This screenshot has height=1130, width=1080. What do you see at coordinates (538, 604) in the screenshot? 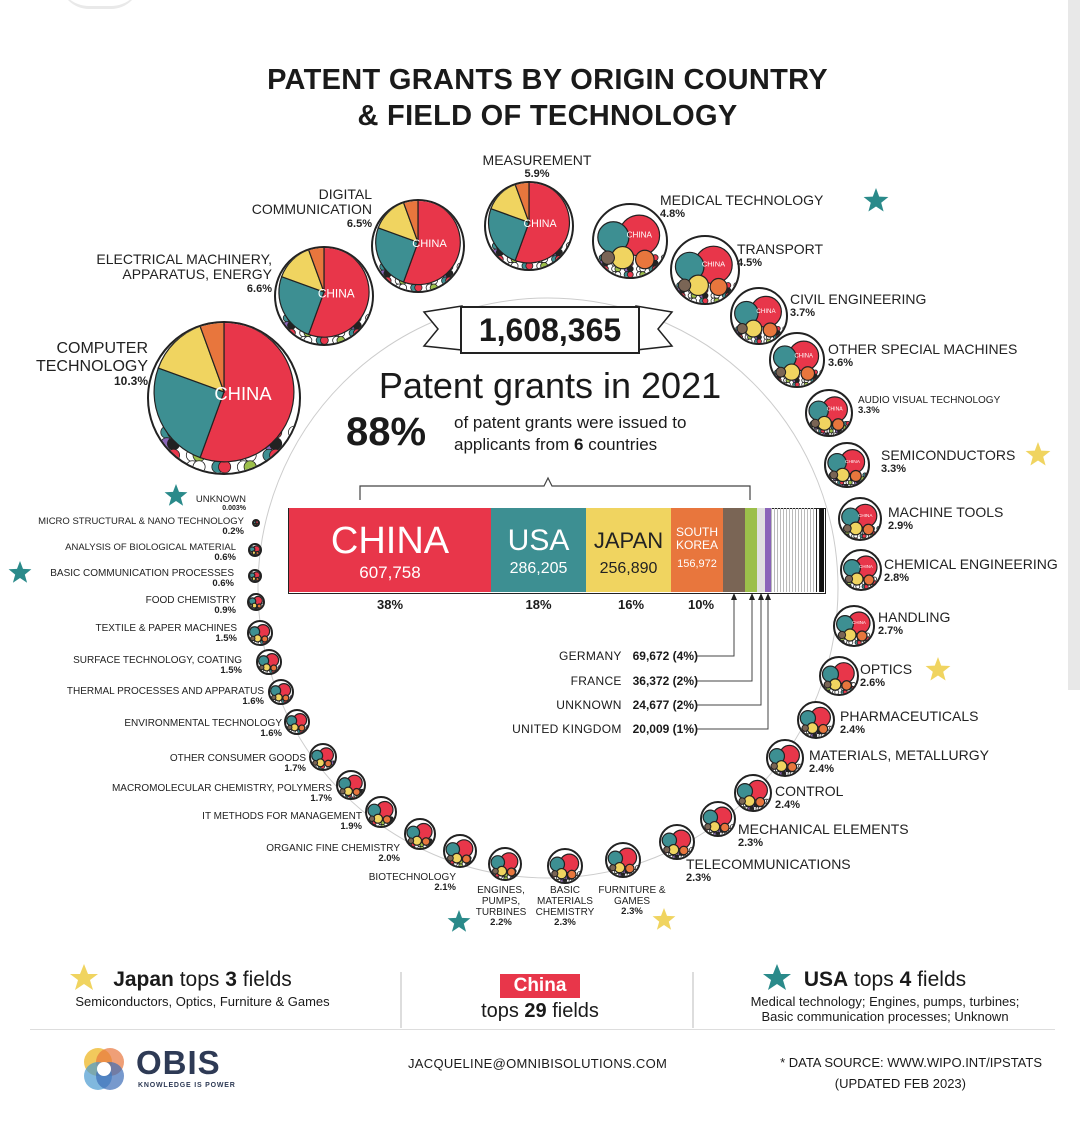
I see `share-usa: 18%` at bounding box center [538, 604].